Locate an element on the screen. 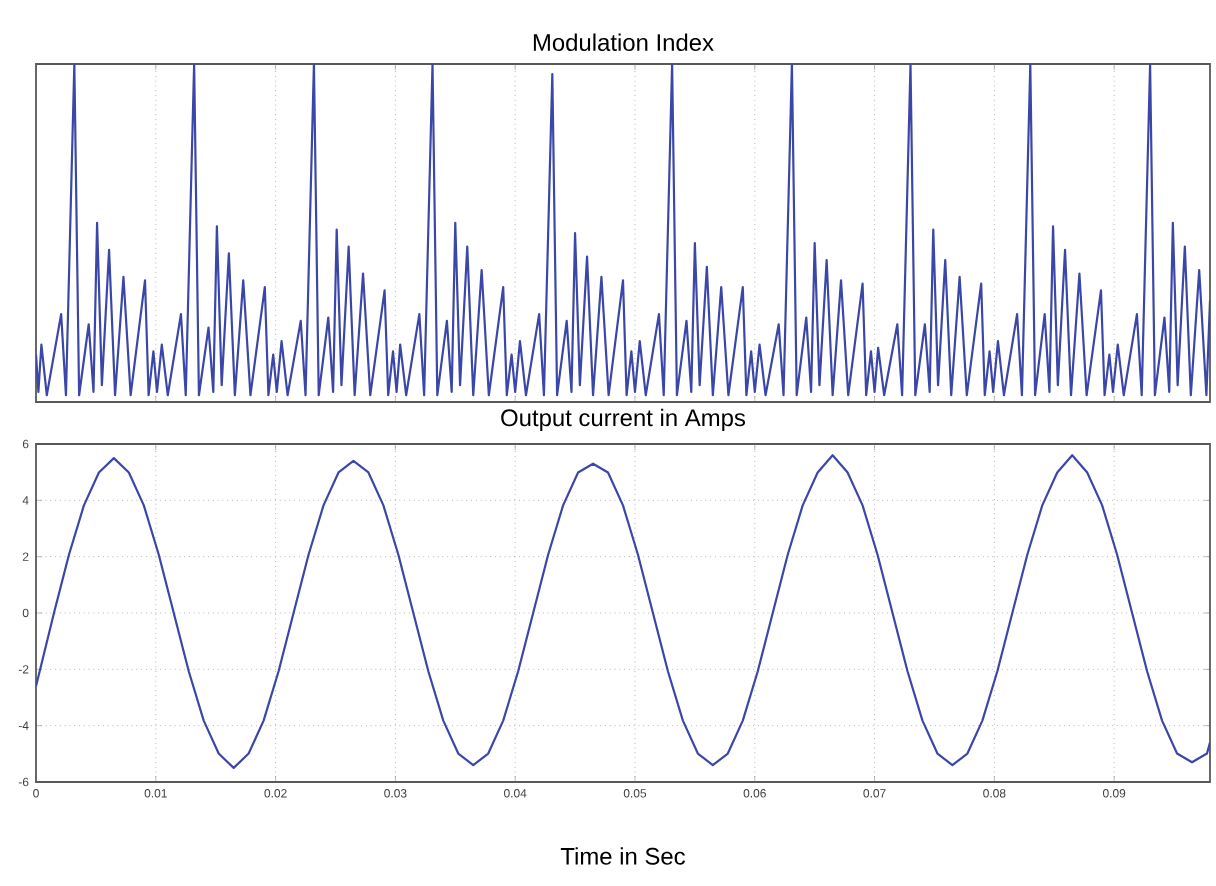  x-axis-title: Time in Sec is located at coordinates (622, 856).